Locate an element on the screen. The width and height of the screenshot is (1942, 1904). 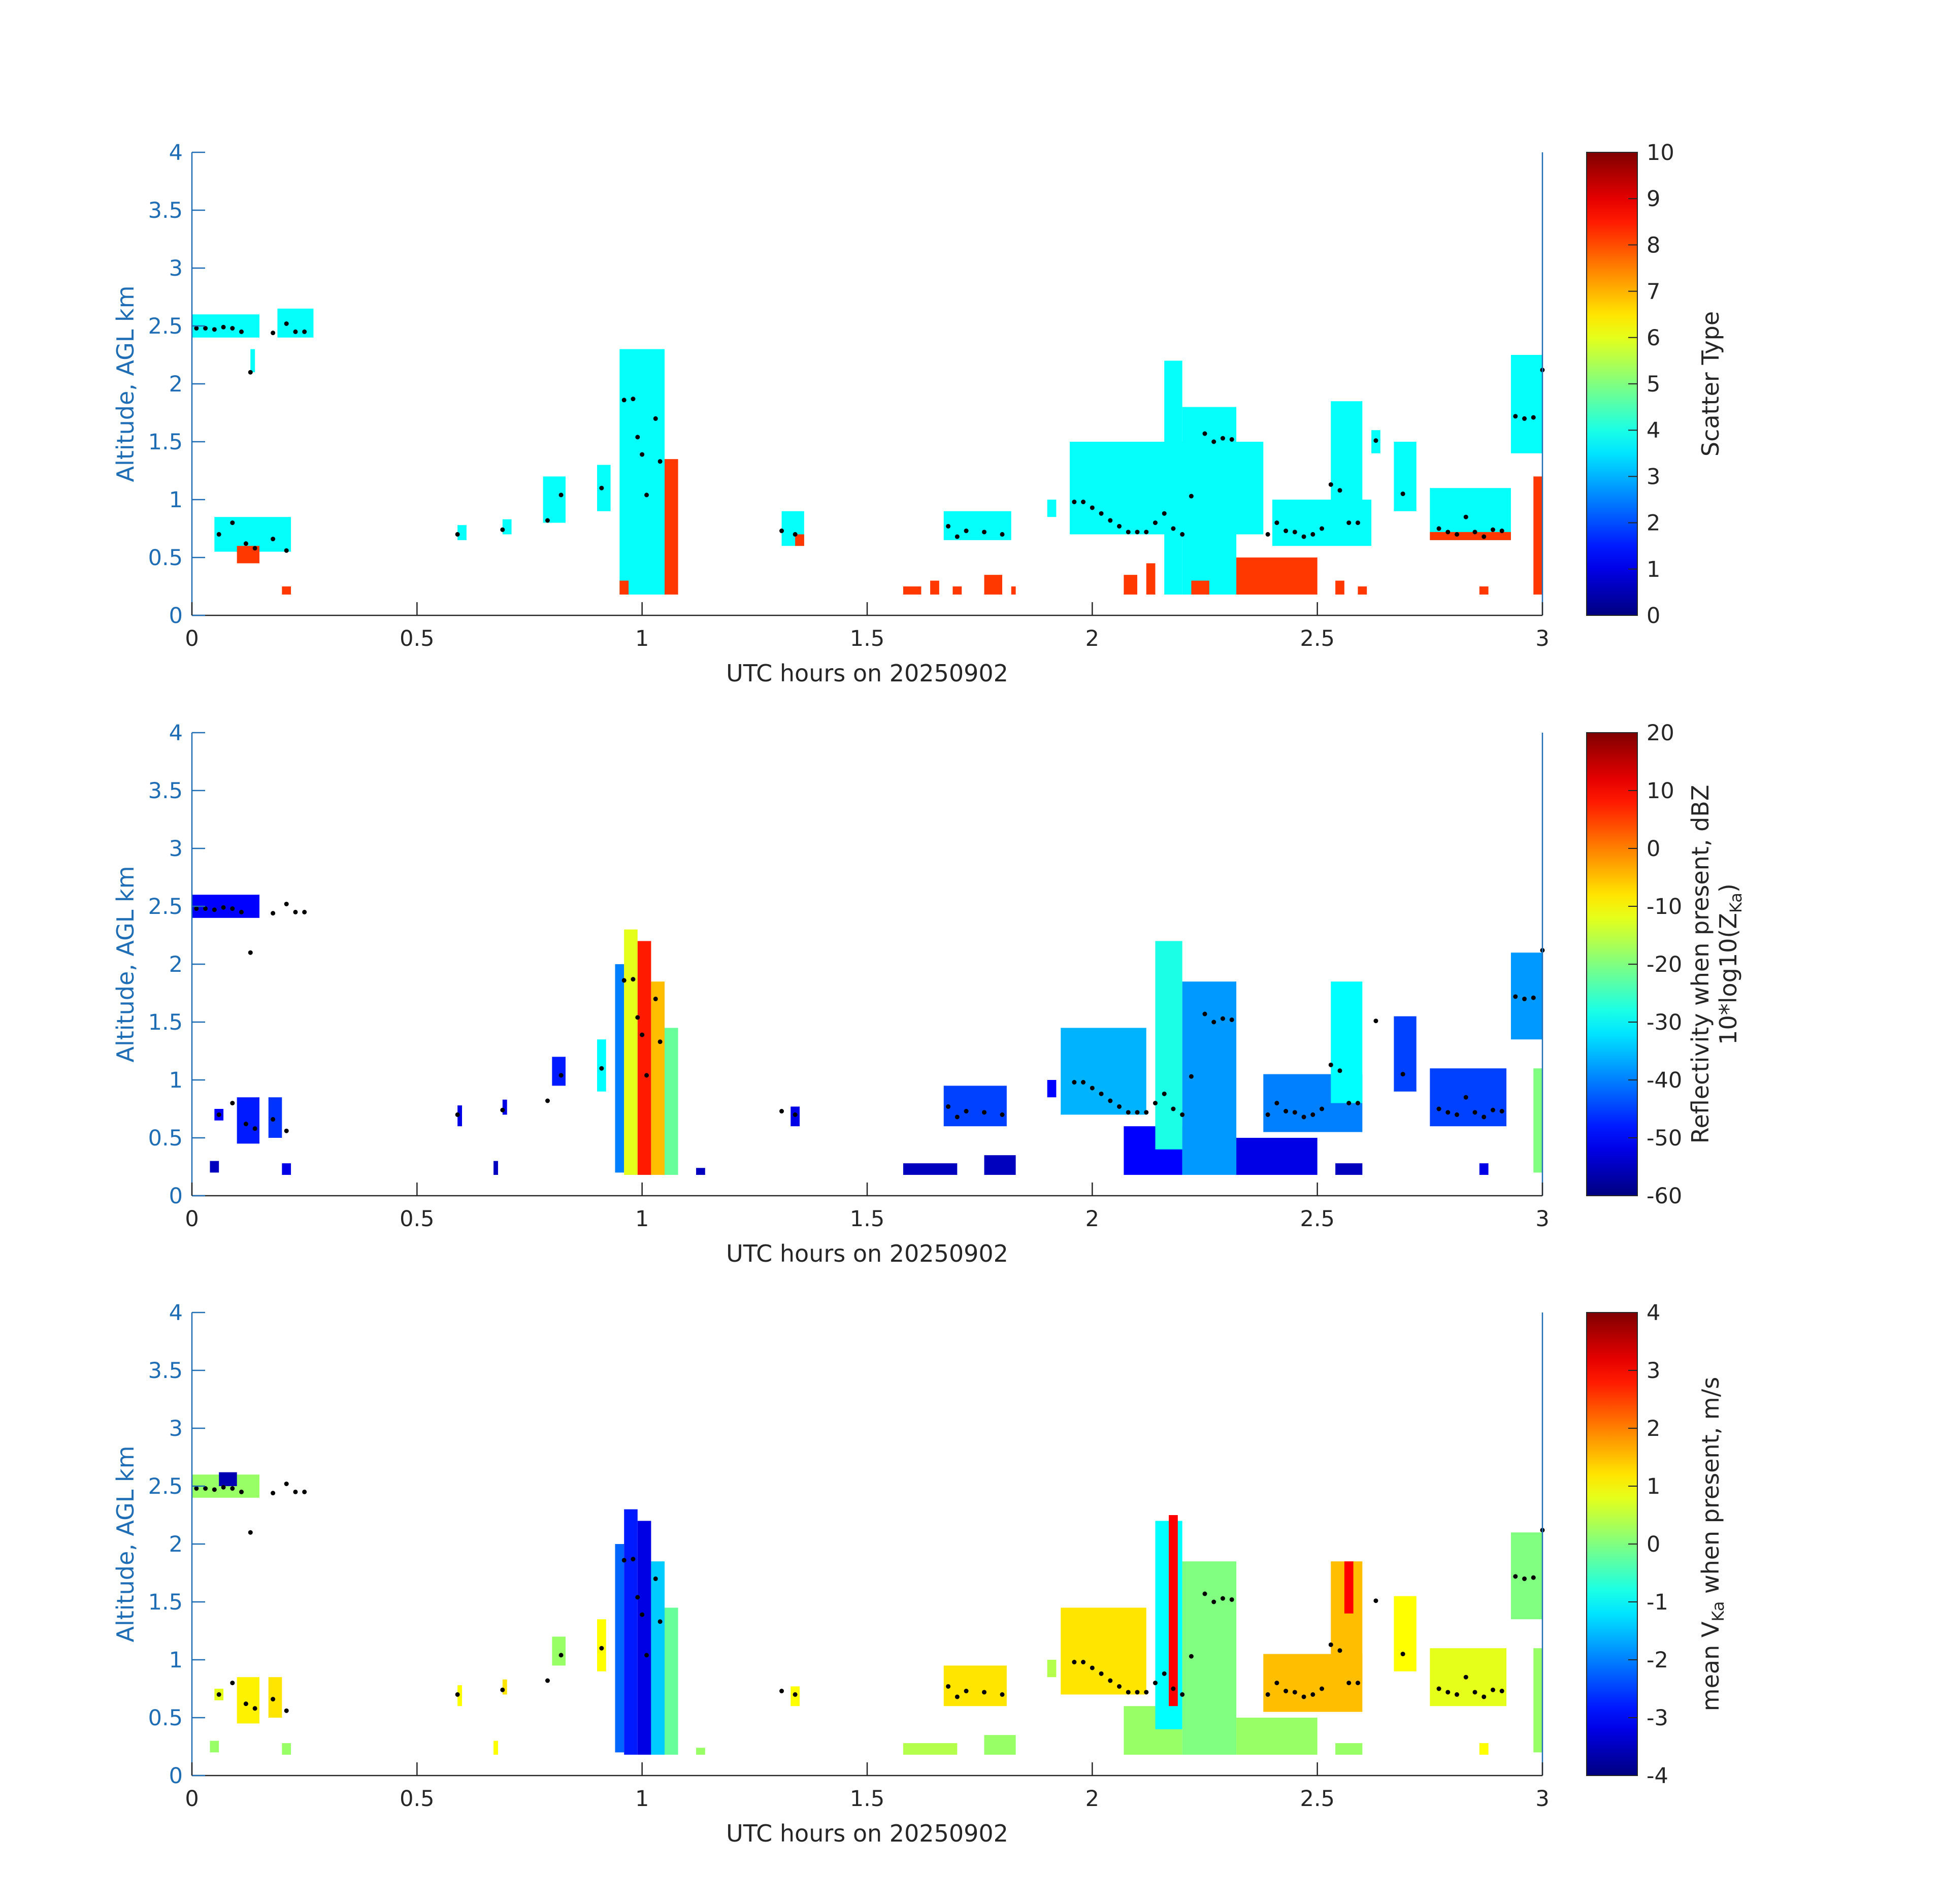
colorbar-label-end: when present, m/s is located at coordinates (1710, 1489).